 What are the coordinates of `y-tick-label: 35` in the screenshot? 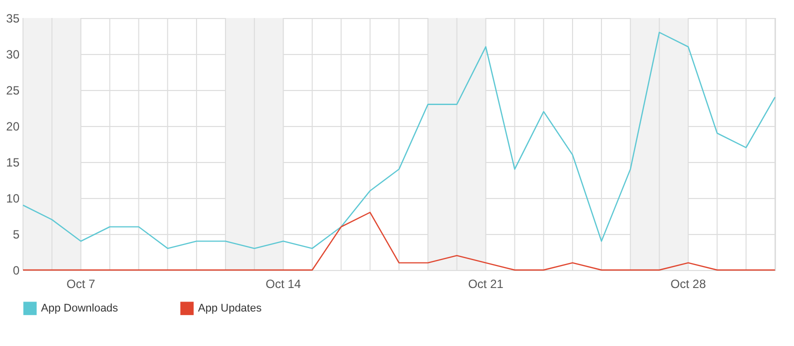 It's located at (13, 19).